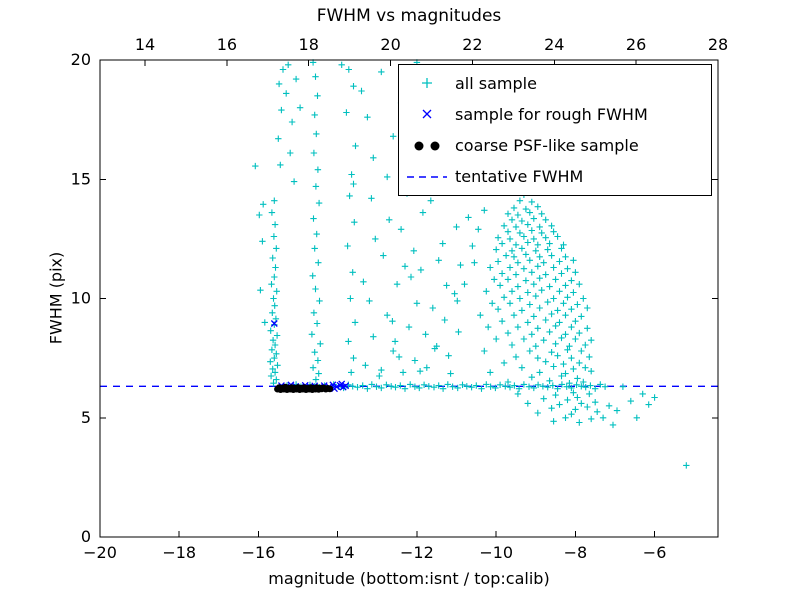  What do you see at coordinates (472, 44) in the screenshot?
I see `top-tick-label: 22` at bounding box center [472, 44].